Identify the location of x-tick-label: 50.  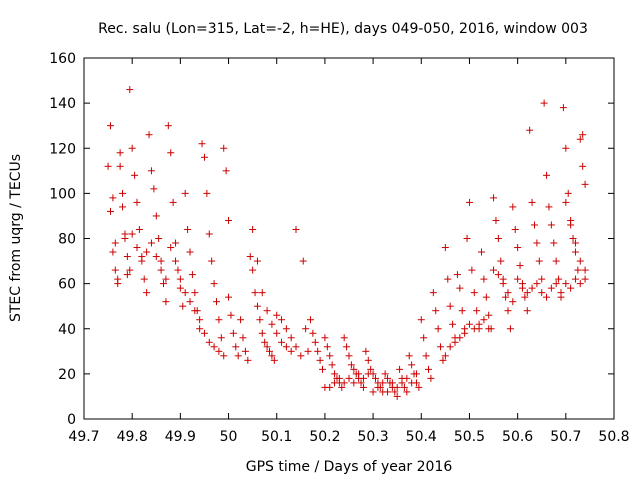
(229, 437).